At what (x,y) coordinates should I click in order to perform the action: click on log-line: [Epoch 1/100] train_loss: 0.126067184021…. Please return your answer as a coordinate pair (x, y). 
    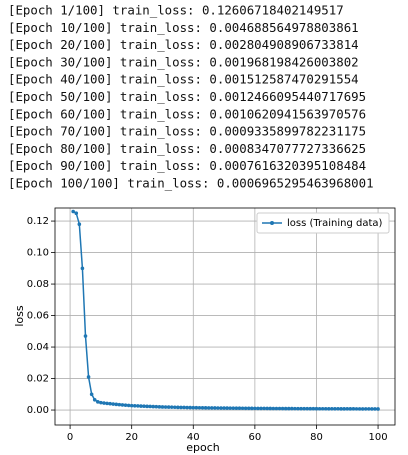
    Looking at the image, I should click on (176, 10).